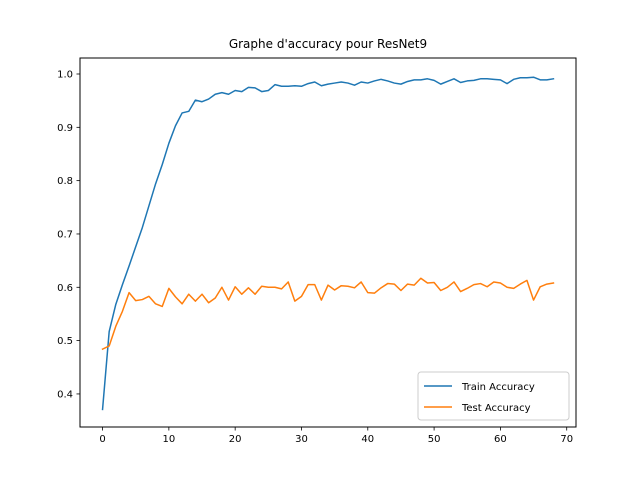  What do you see at coordinates (65, 181) in the screenshot?
I see `y-tick-label: 0.8` at bounding box center [65, 181].